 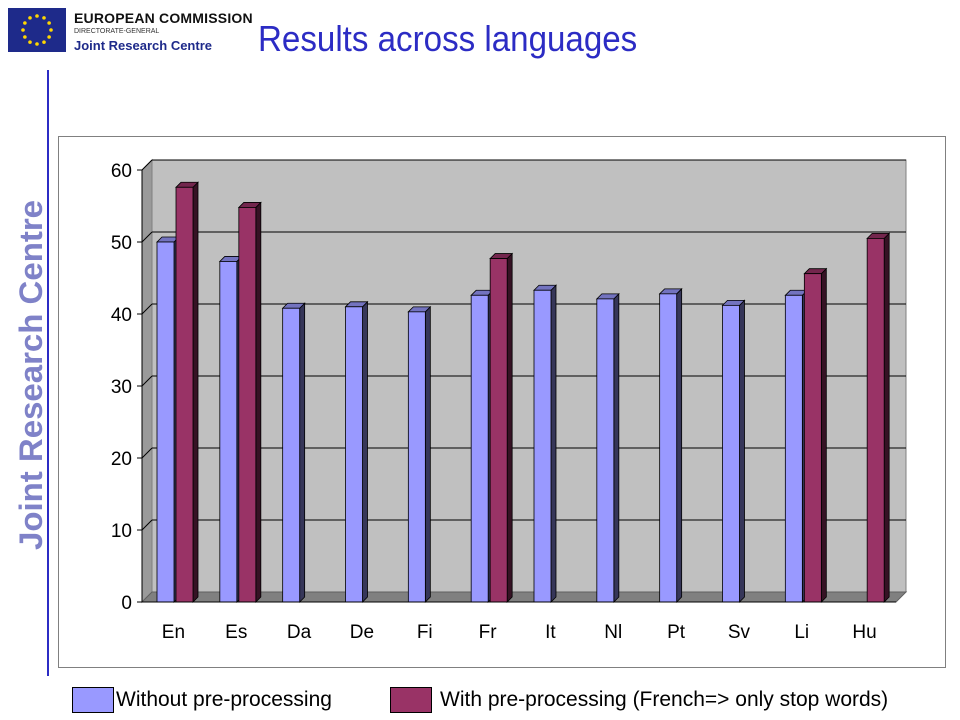 I want to click on x-tick-label: Sv, so click(x=739, y=632).